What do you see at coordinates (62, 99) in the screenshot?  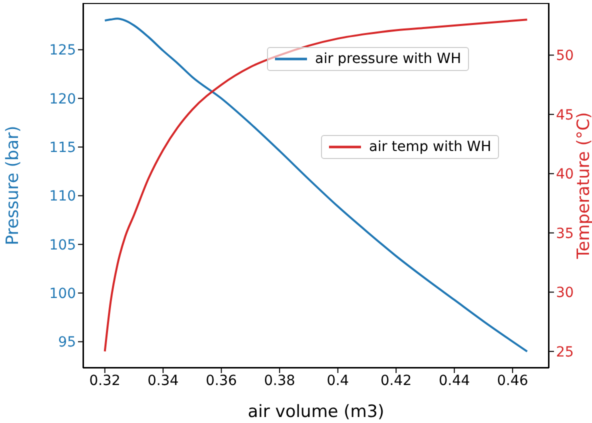 I see `y-tick-label: 120` at bounding box center [62, 99].